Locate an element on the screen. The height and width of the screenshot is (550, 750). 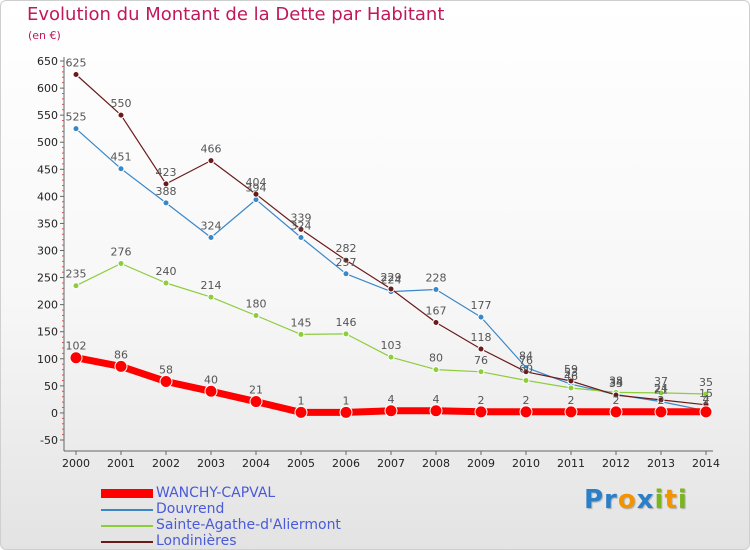
data-label: 34 is located at coordinates (616, 383).